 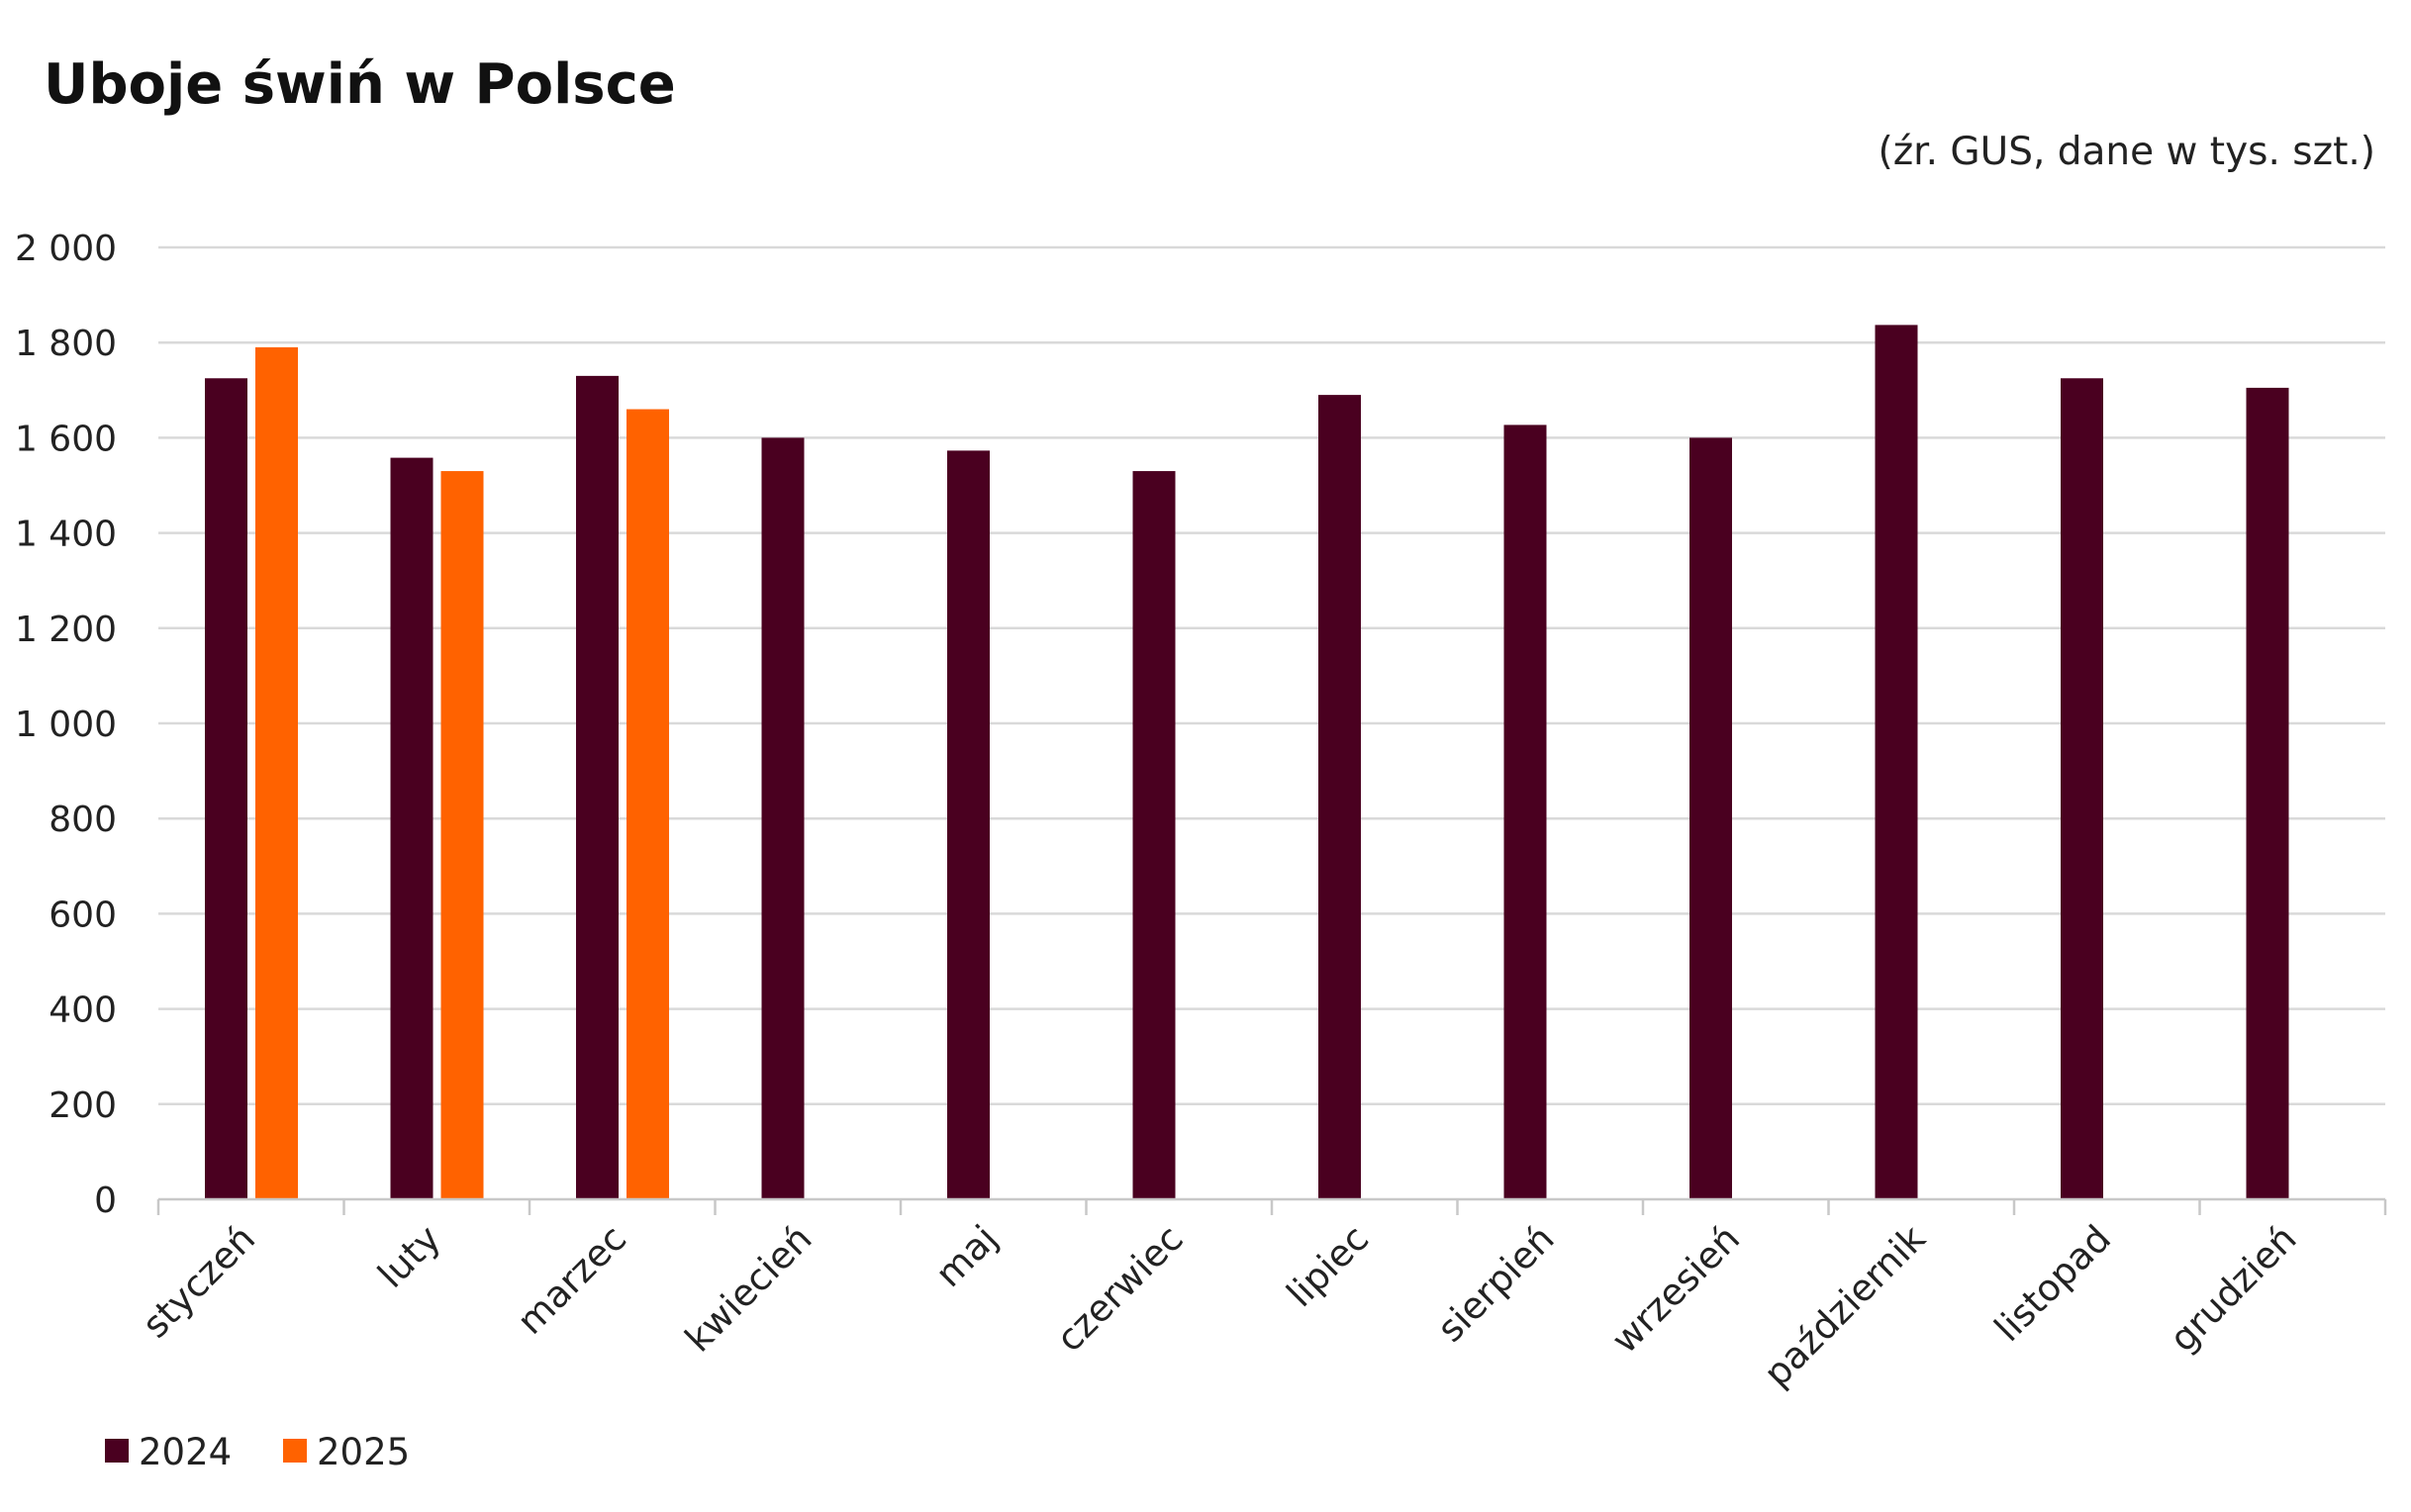 What do you see at coordinates (749, 1289) in the screenshot?
I see `x-tick-label: kwiecień` at bounding box center [749, 1289].